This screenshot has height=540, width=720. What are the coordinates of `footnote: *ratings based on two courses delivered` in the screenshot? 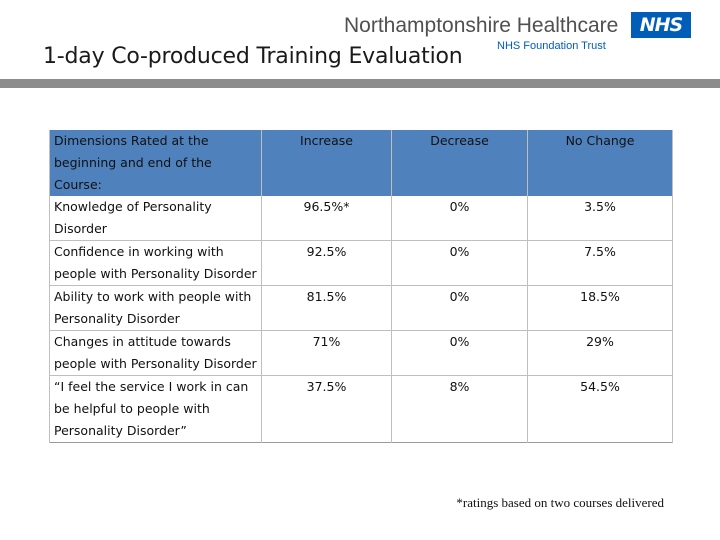 It's located at (560, 502).